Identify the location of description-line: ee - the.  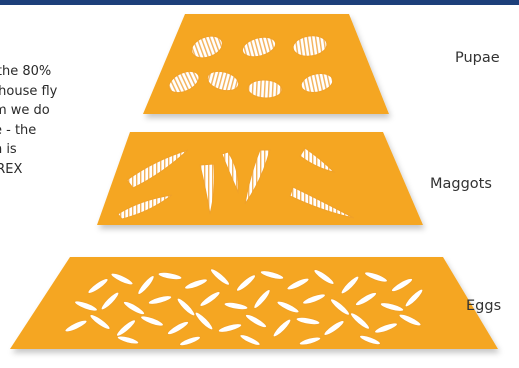
(18, 130).